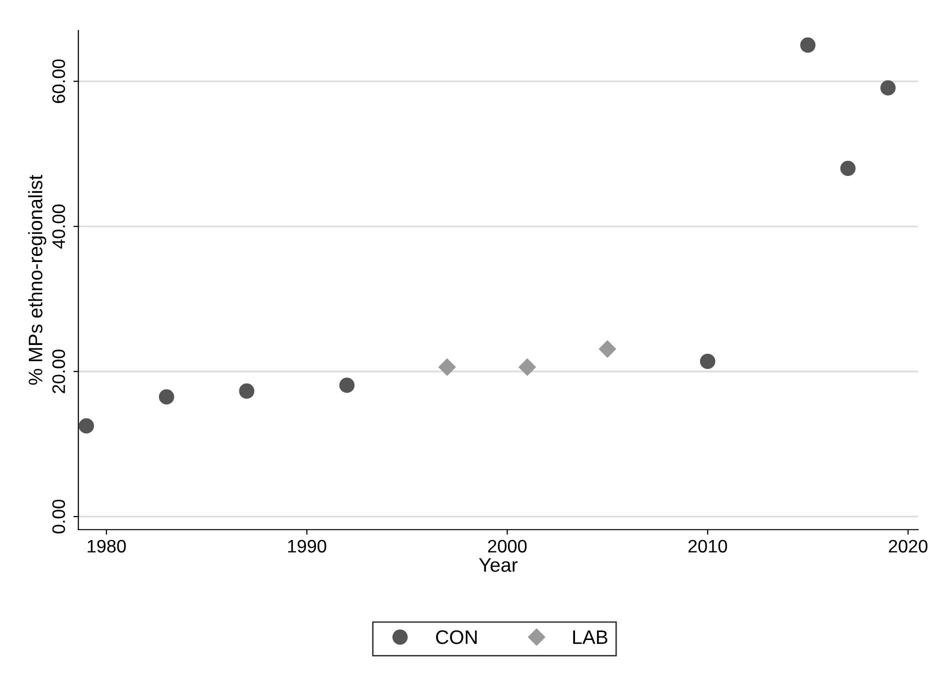 This screenshot has width=933, height=679. What do you see at coordinates (307, 546) in the screenshot?
I see `x-tick-label: 1990` at bounding box center [307, 546].